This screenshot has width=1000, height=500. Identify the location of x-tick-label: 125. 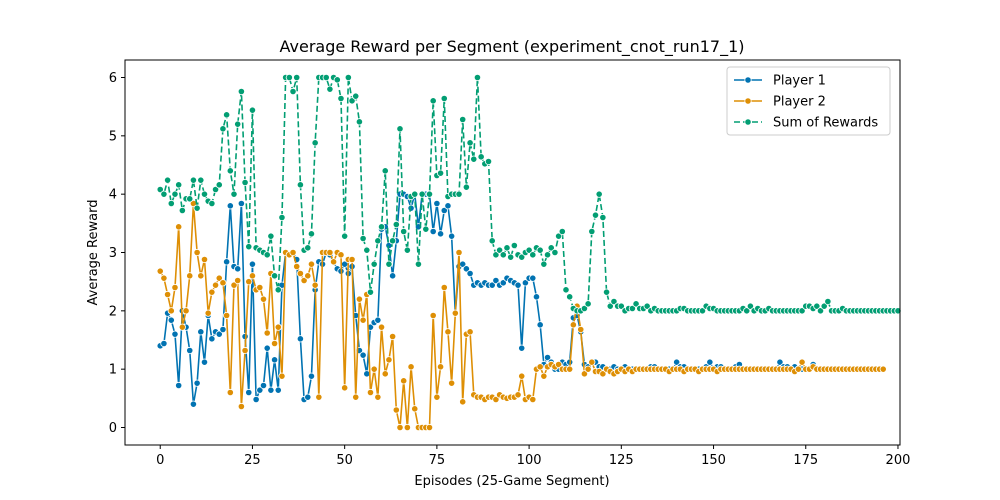
(621, 460).